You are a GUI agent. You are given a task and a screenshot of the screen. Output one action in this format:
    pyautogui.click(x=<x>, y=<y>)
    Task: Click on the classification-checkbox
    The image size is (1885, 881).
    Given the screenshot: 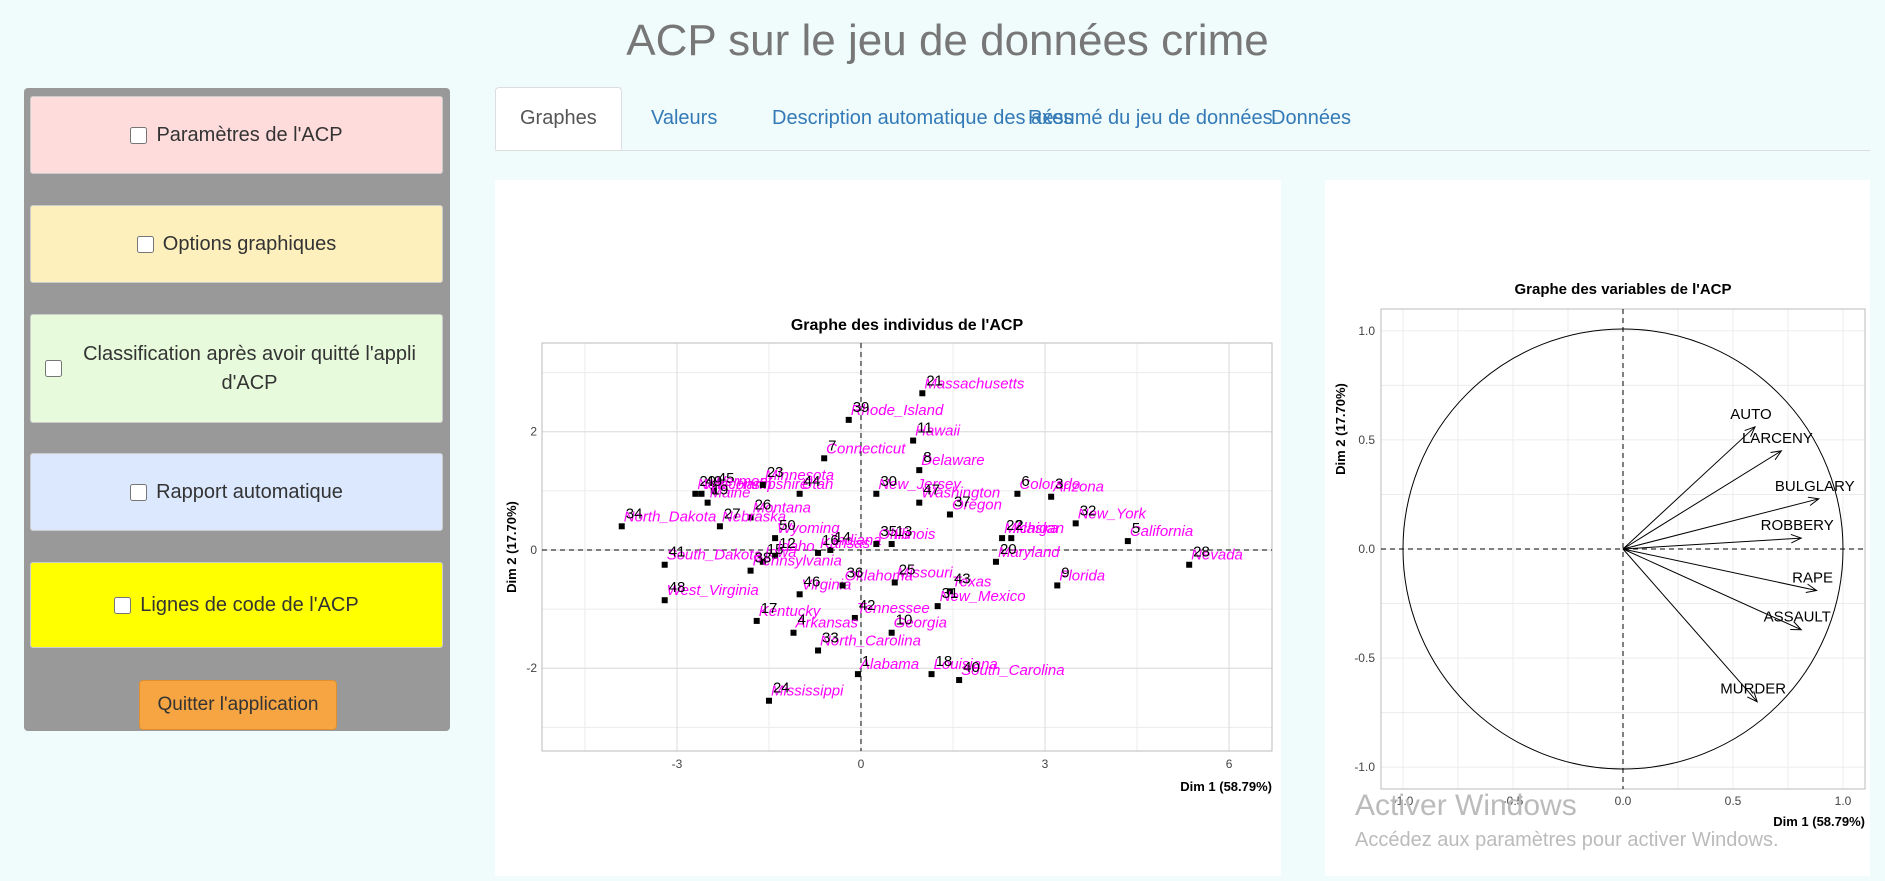 What is the action you would take?
    pyautogui.click(x=53, y=368)
    